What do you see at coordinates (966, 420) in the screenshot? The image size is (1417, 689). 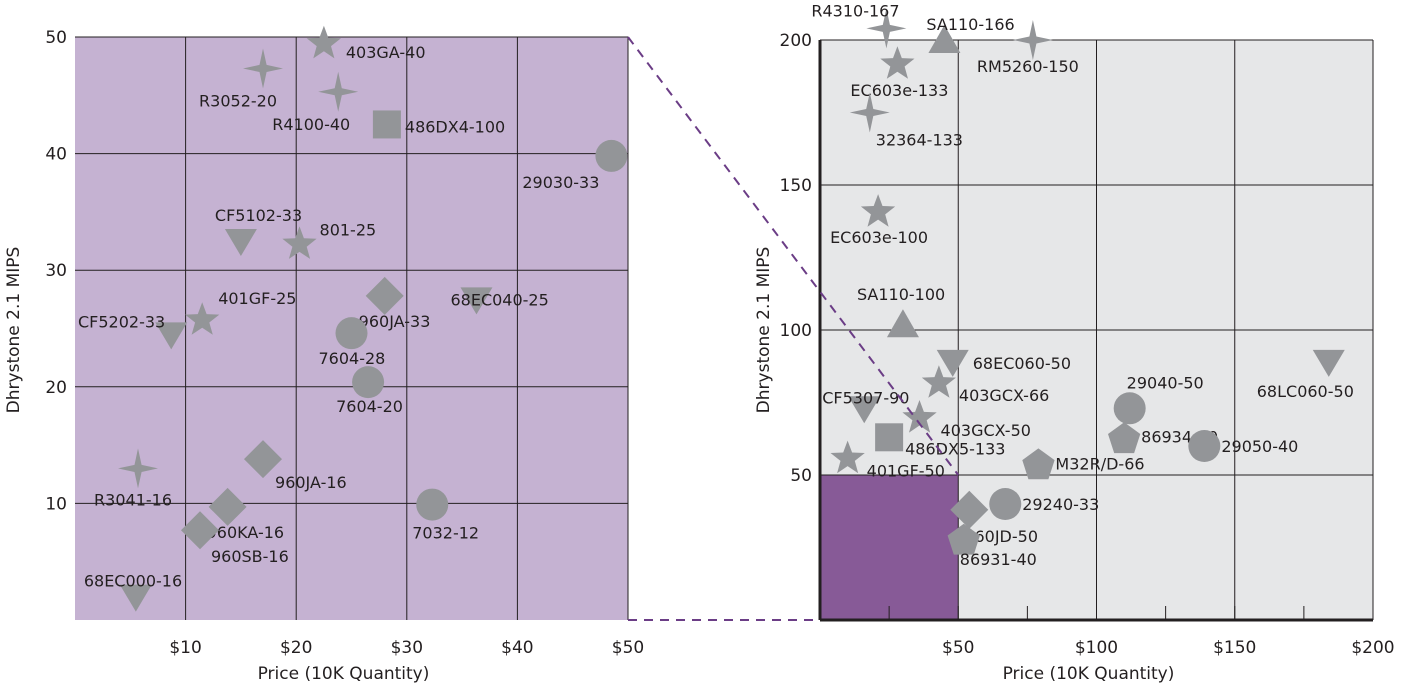 I see `right-data-point: 403GCX-50` at bounding box center [966, 420].